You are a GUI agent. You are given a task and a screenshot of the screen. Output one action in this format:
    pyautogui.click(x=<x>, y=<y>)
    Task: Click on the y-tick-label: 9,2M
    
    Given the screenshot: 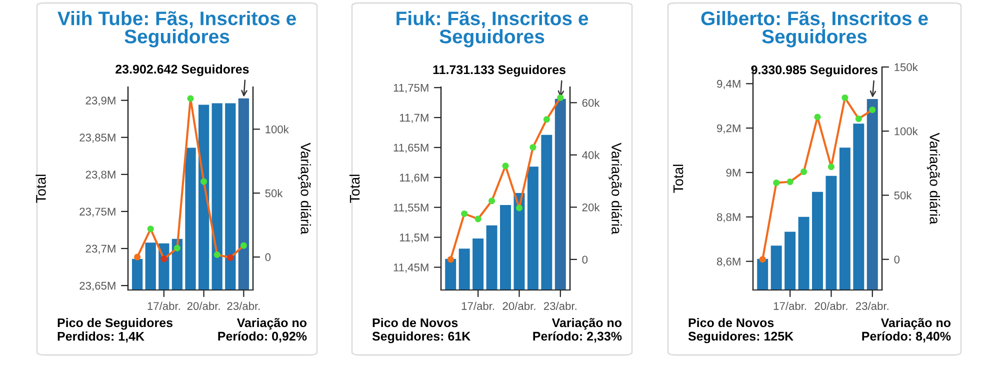 What is the action you would take?
    pyautogui.click(x=728, y=129)
    